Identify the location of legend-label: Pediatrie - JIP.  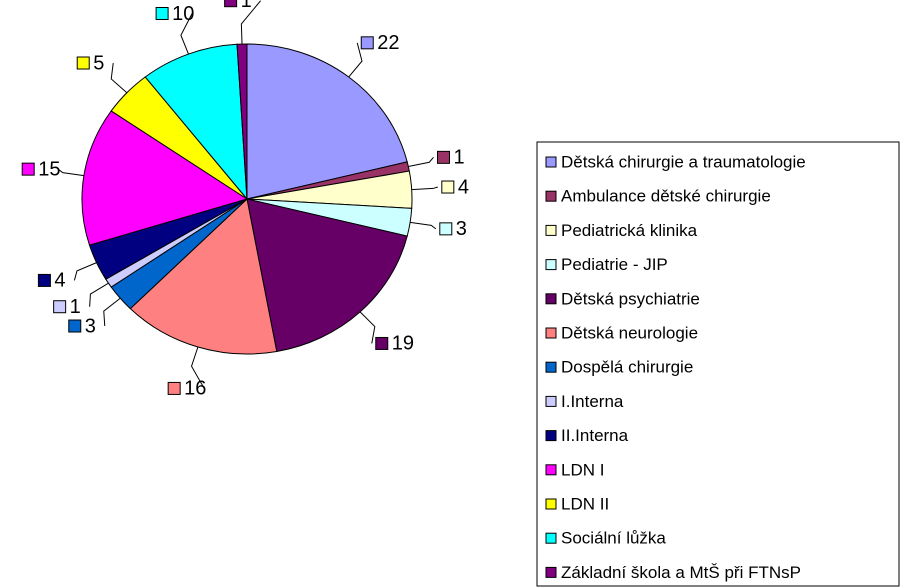
(614, 264).